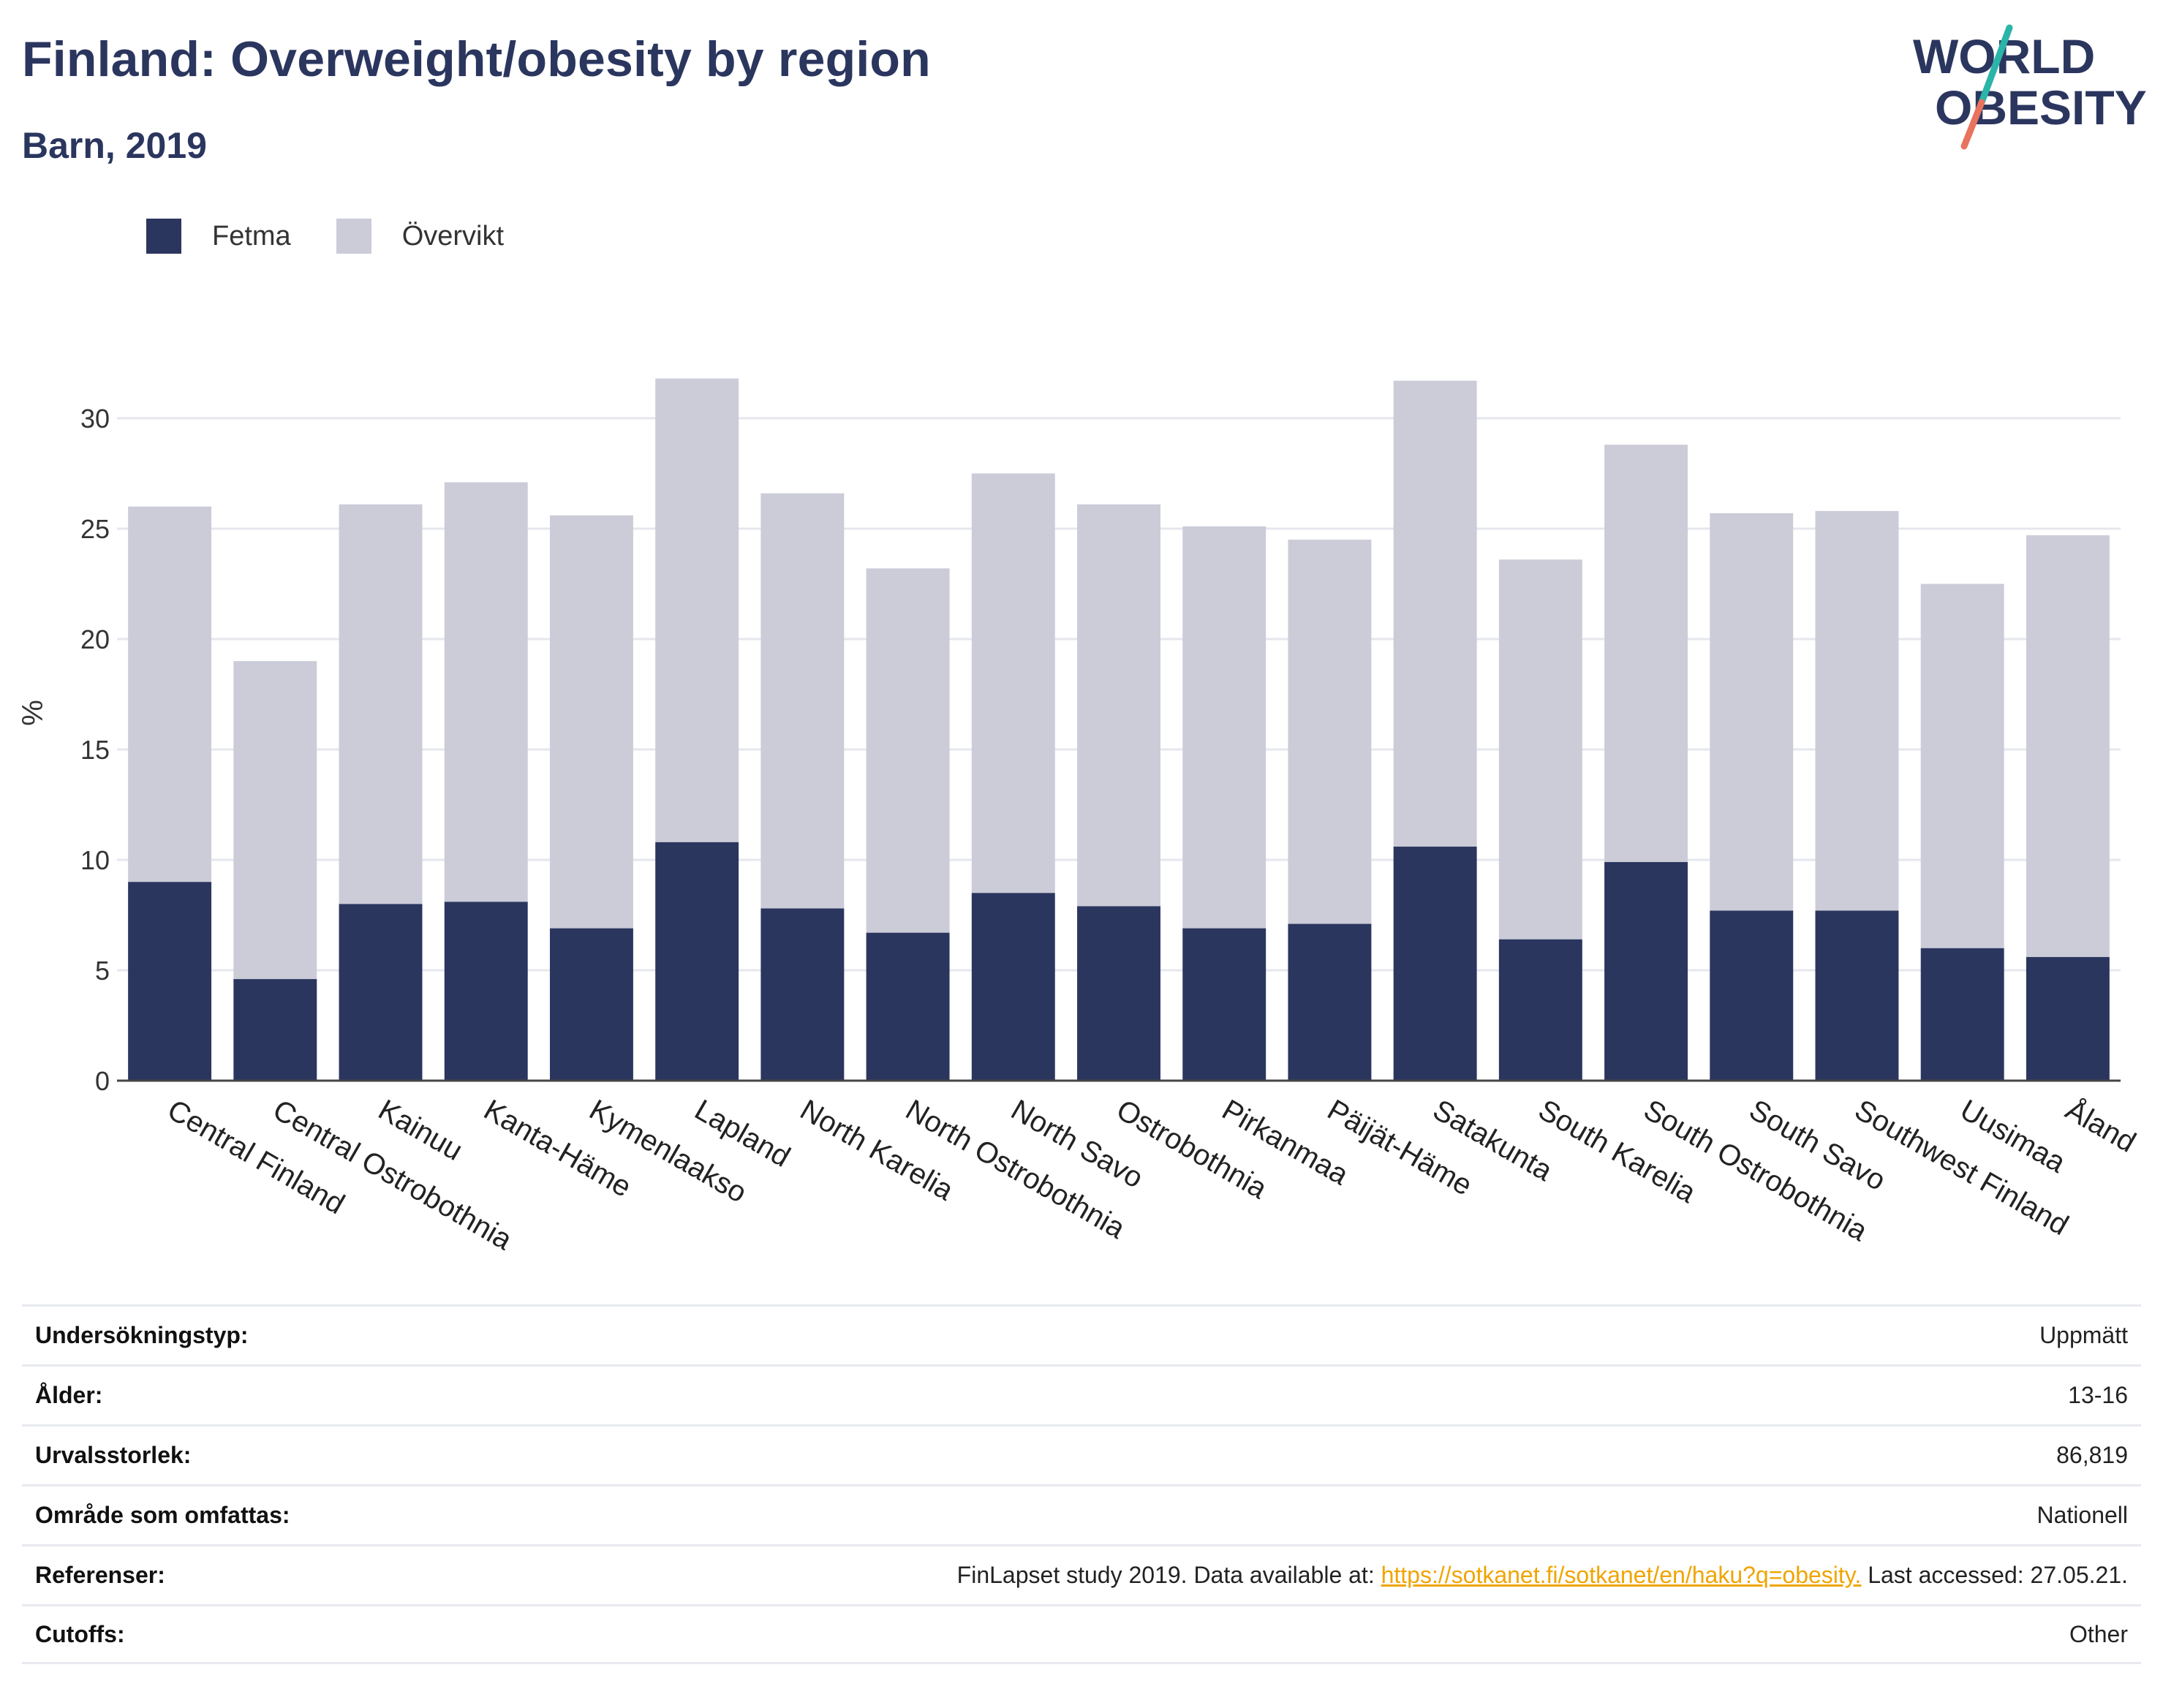 The width and height of the screenshot is (2163, 1708). I want to click on reference-suffix: Last accessed: 27.05.21., so click(1995, 1575).